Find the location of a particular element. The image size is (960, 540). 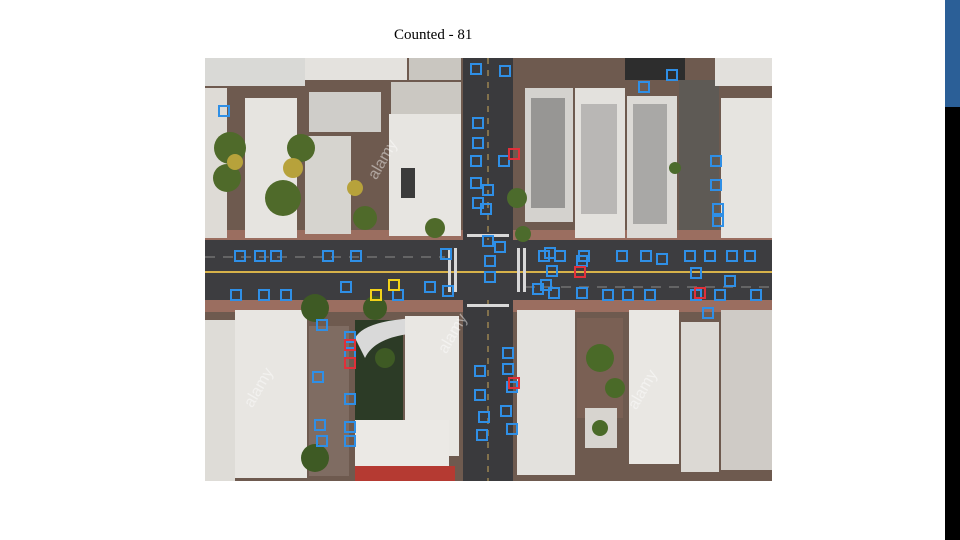

accent-bar-bottom is located at coordinates (952, 323).